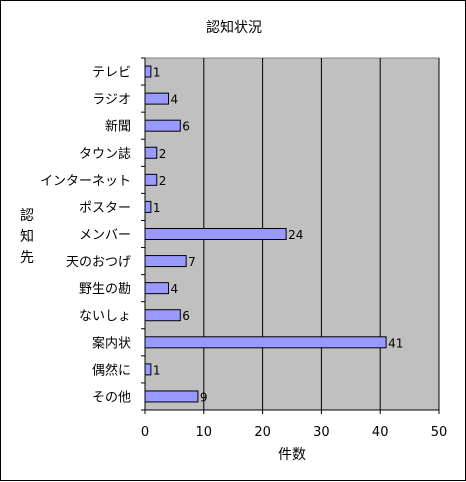 The width and height of the screenshot is (466, 482). What do you see at coordinates (27, 216) in the screenshot?
I see `y-axis-title-char: 認` at bounding box center [27, 216].